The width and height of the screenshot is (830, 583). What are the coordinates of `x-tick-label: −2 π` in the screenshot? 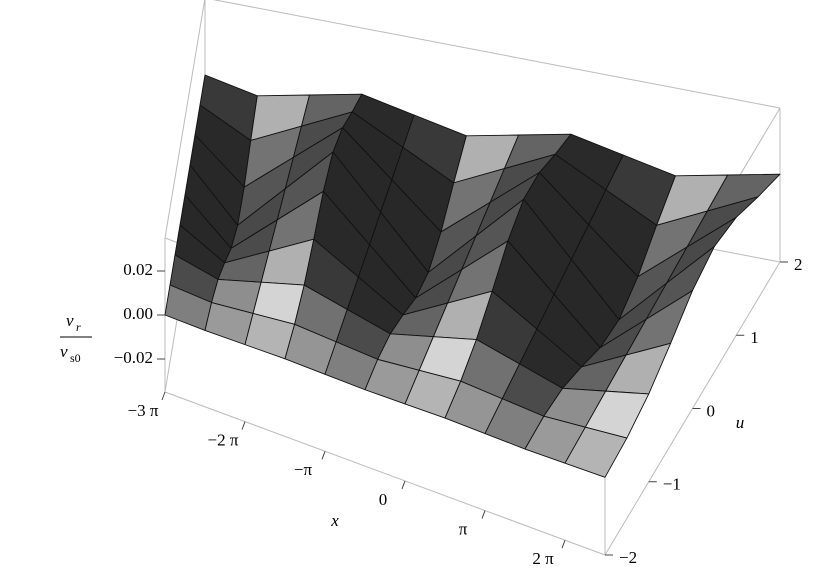 It's located at (223, 440).